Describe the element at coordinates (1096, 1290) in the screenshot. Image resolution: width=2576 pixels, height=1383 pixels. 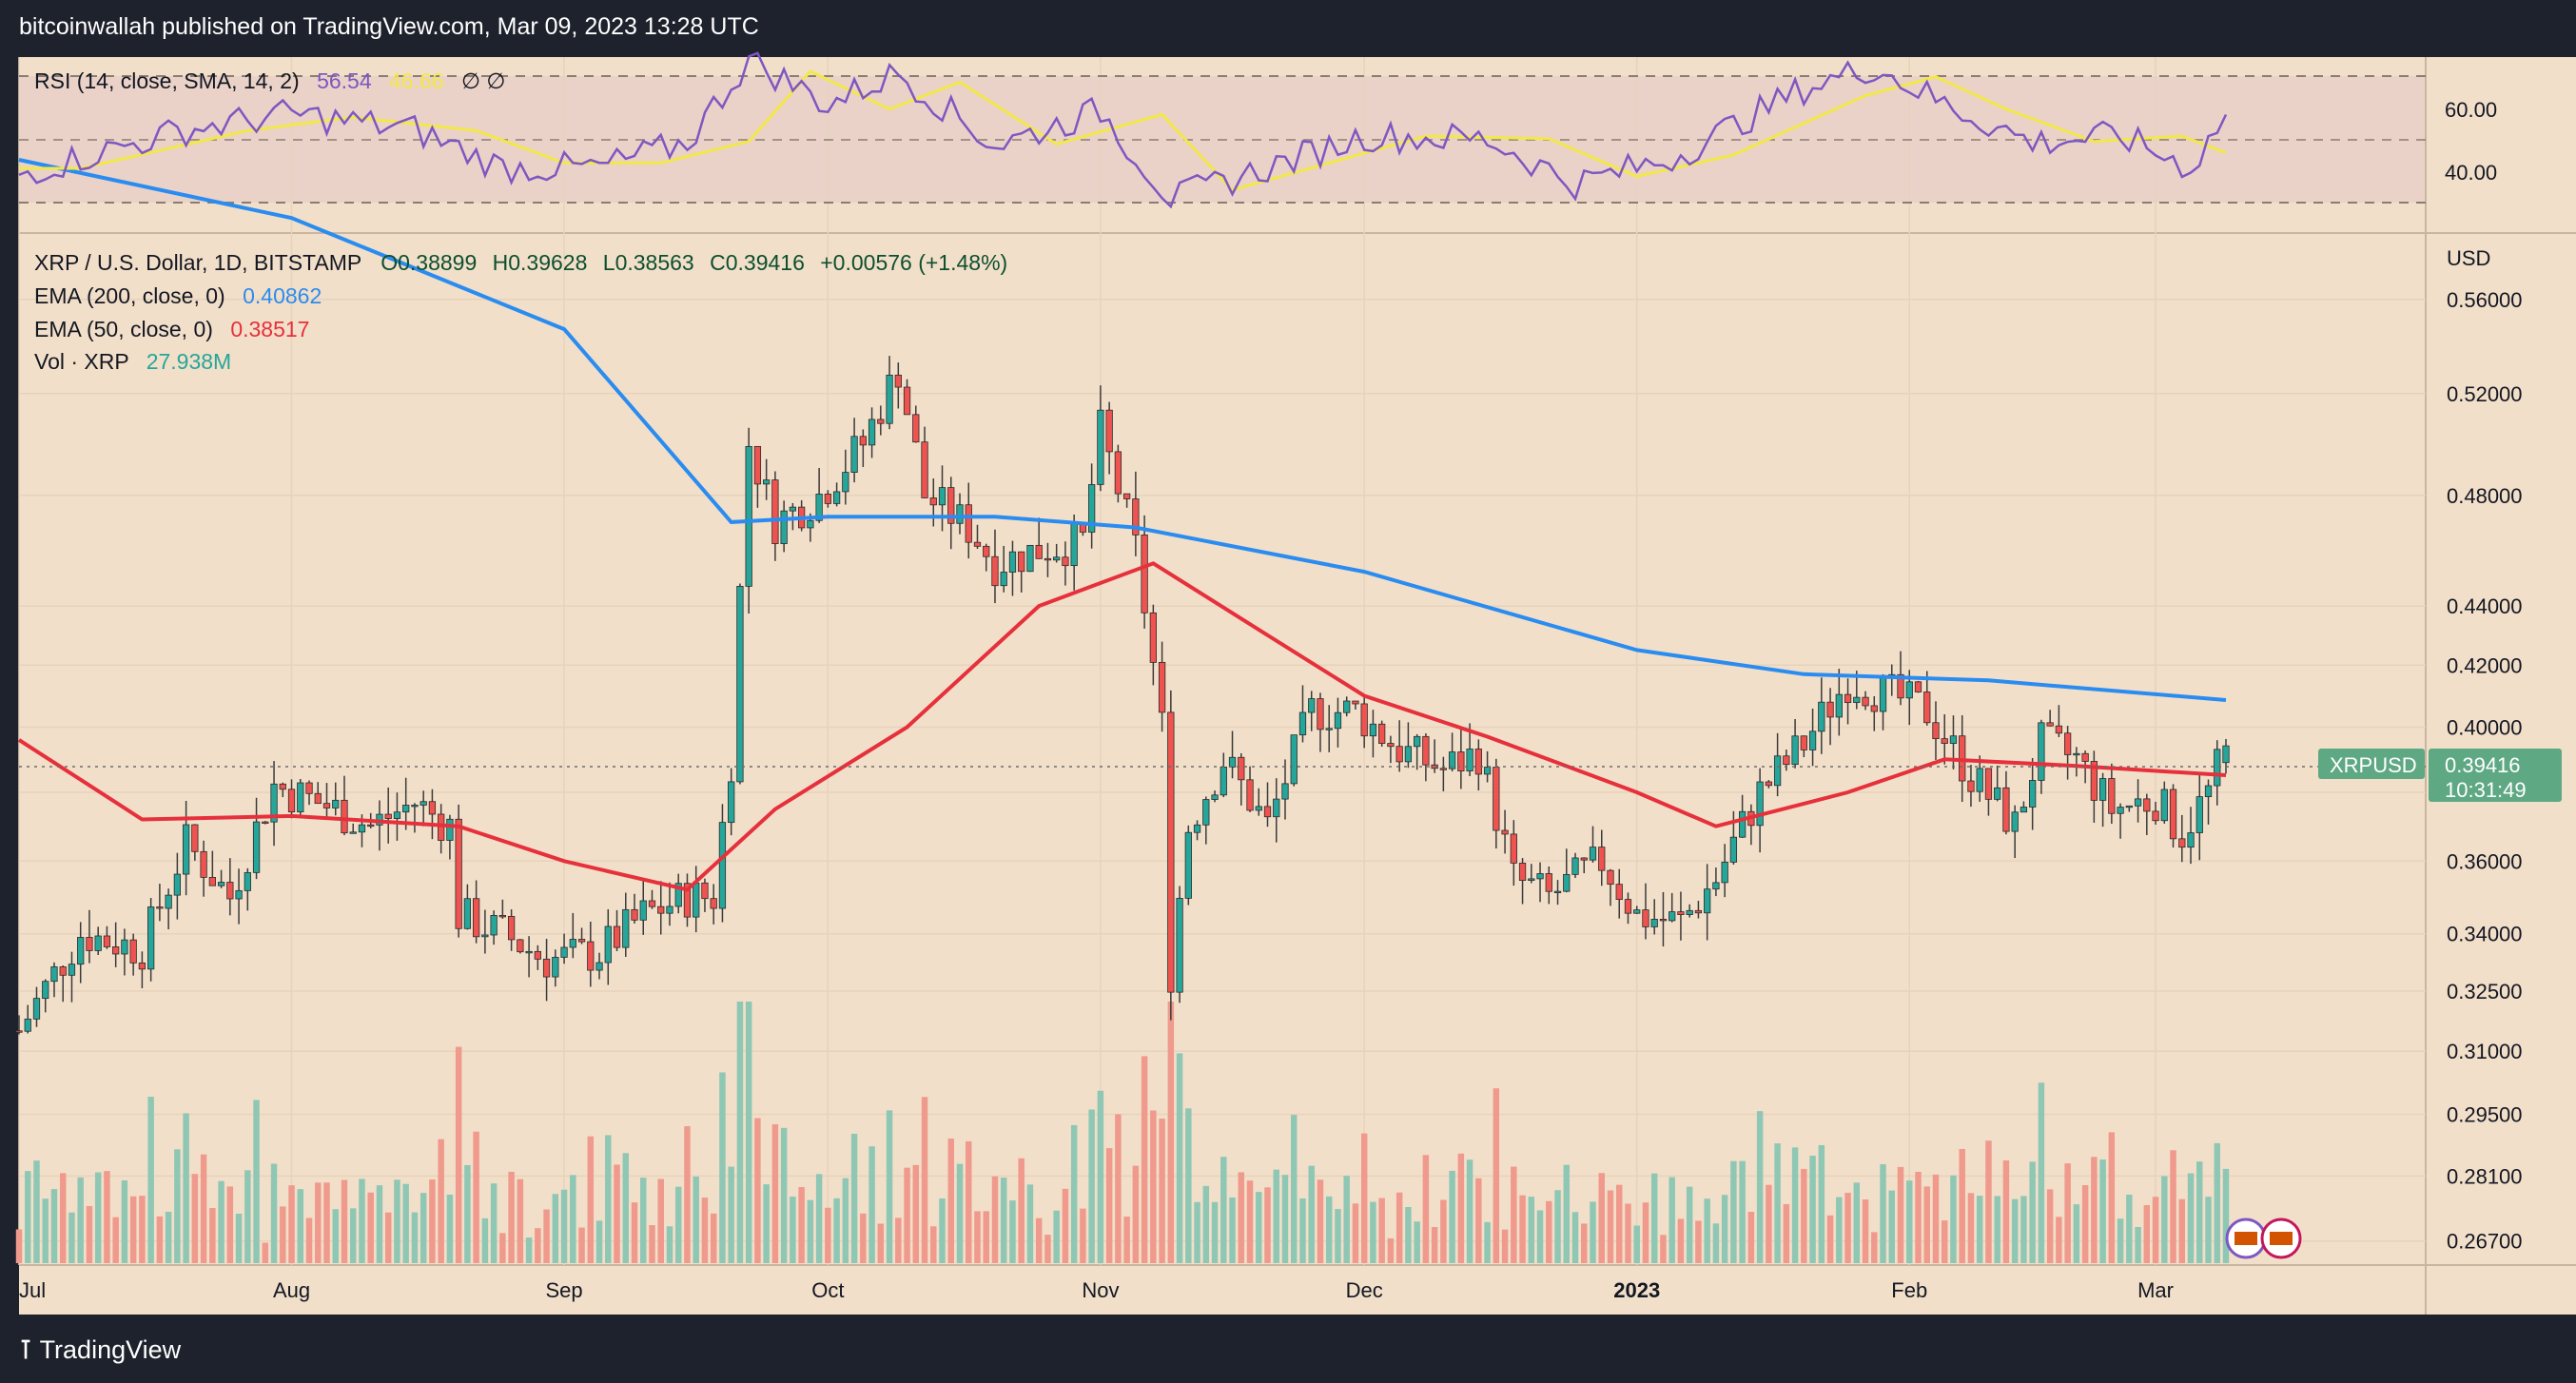
I see `time-axis: Jul Aug Sep Oct Nov Dec 2023 Feb Mar` at that location.